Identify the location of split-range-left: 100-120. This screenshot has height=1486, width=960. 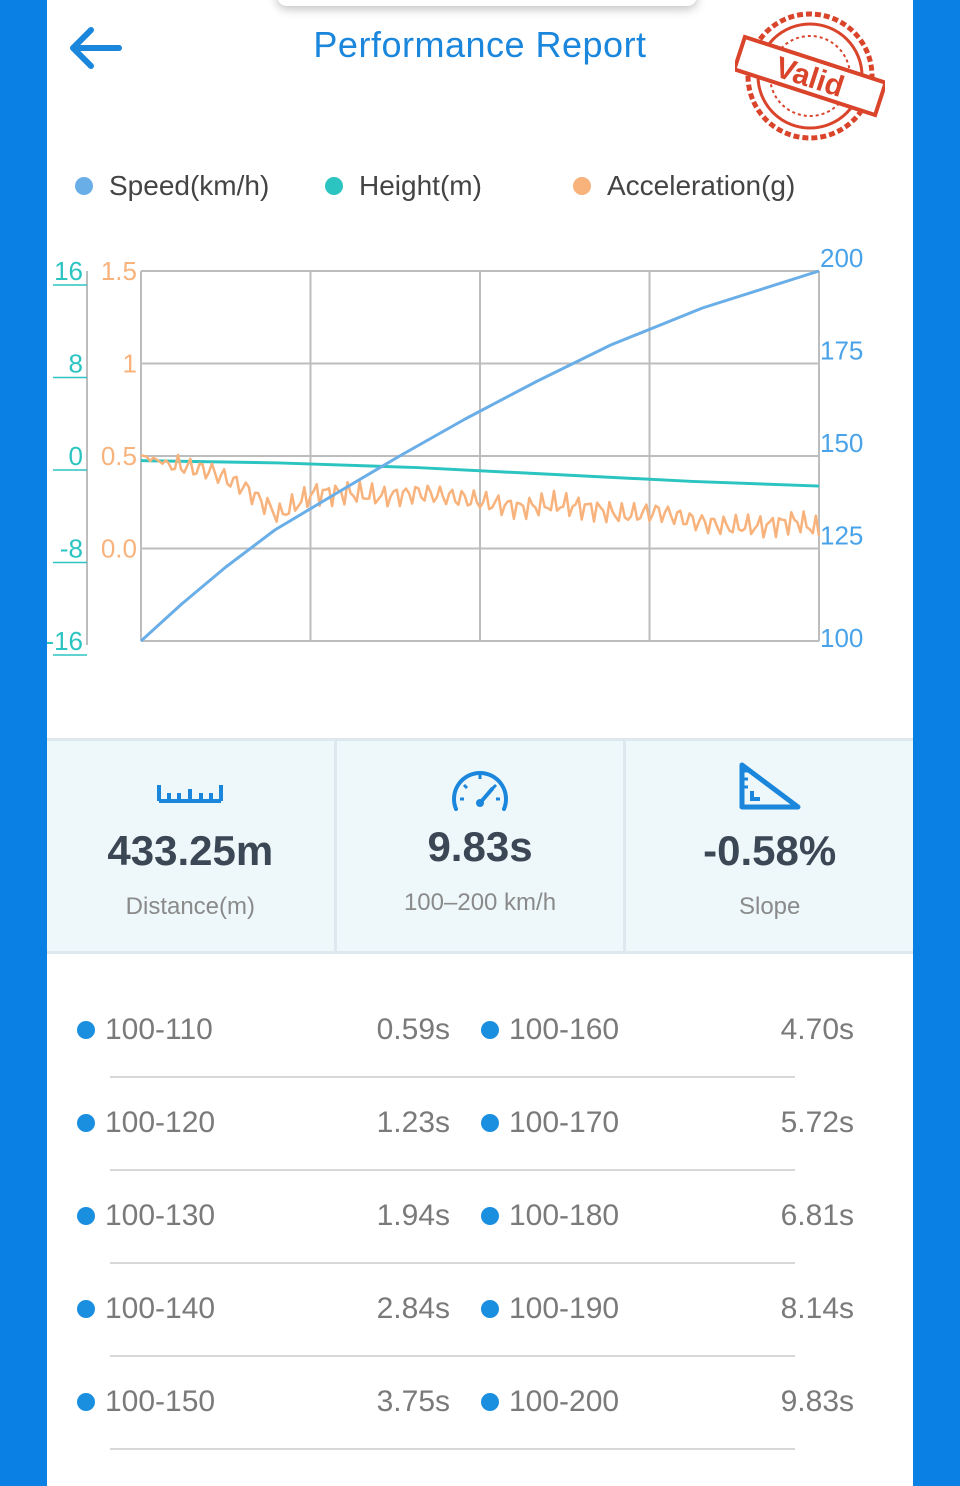
(146, 1123).